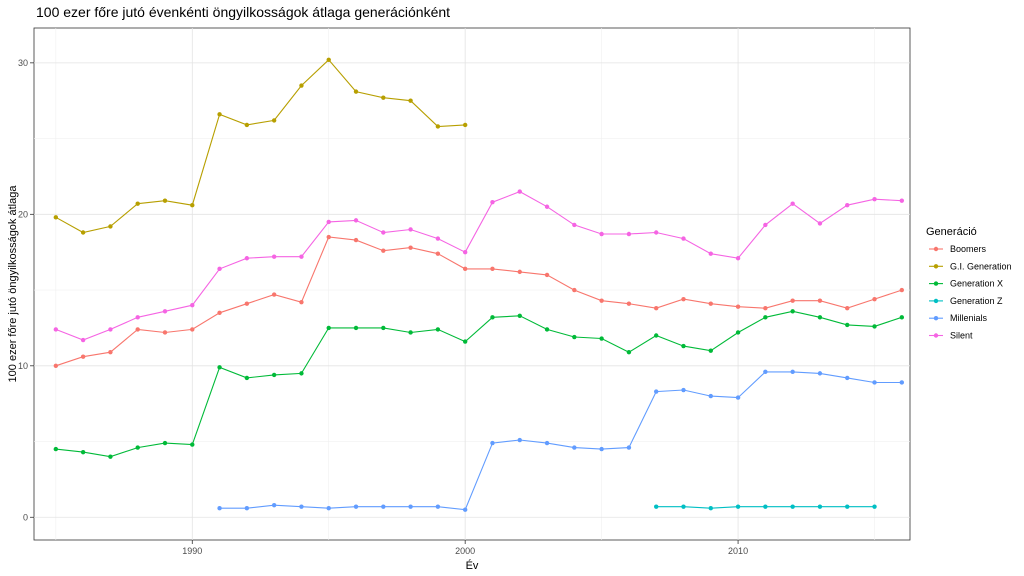 This screenshot has height=576, width=1024. I want to click on y-axis: 0 10 20 30, so click(26, 290).